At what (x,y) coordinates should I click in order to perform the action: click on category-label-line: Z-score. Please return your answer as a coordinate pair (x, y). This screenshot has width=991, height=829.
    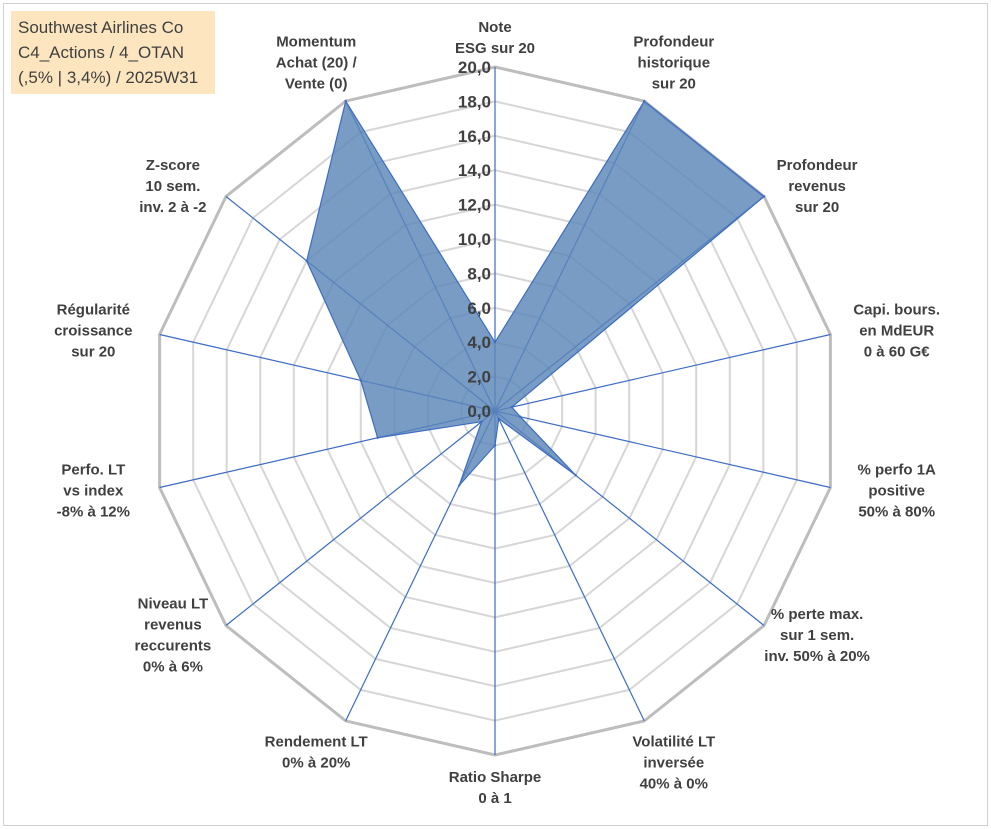
    Looking at the image, I should click on (173, 165).